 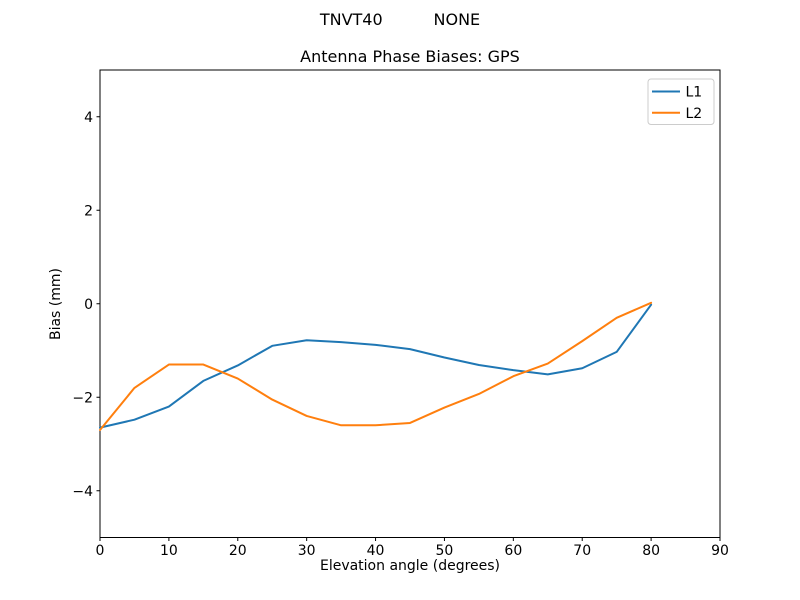 What do you see at coordinates (88, 211) in the screenshot?
I see `y-tick-label: 2` at bounding box center [88, 211].